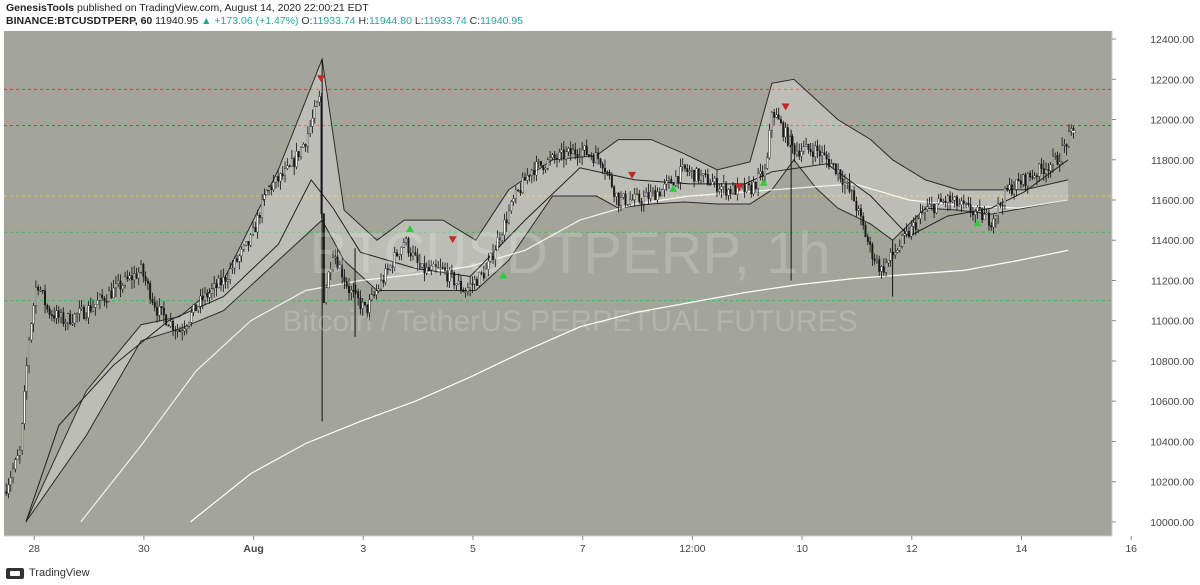 The image size is (1200, 585). Describe the element at coordinates (79, 21) in the screenshot. I see `symbol-label: BINANCE:BTCUSDTPERP, 60` at that location.